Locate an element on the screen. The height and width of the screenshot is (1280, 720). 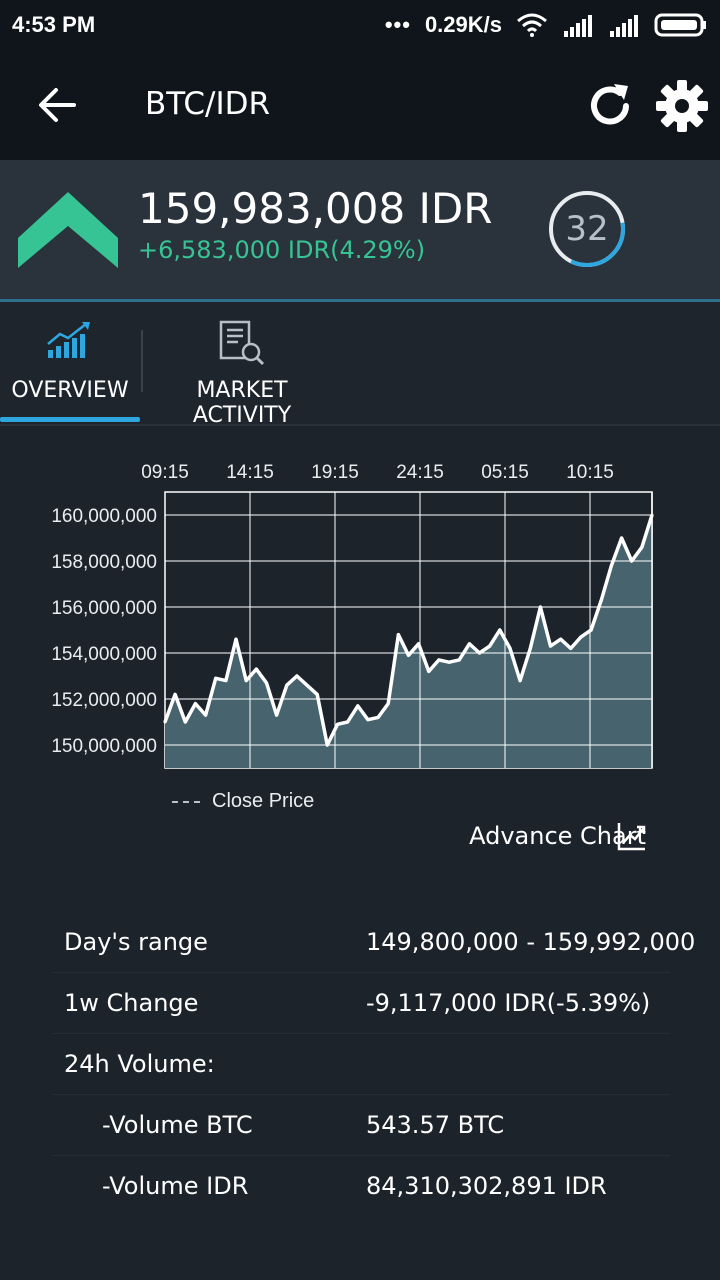
legend-label: Close Price is located at coordinates (263, 801).